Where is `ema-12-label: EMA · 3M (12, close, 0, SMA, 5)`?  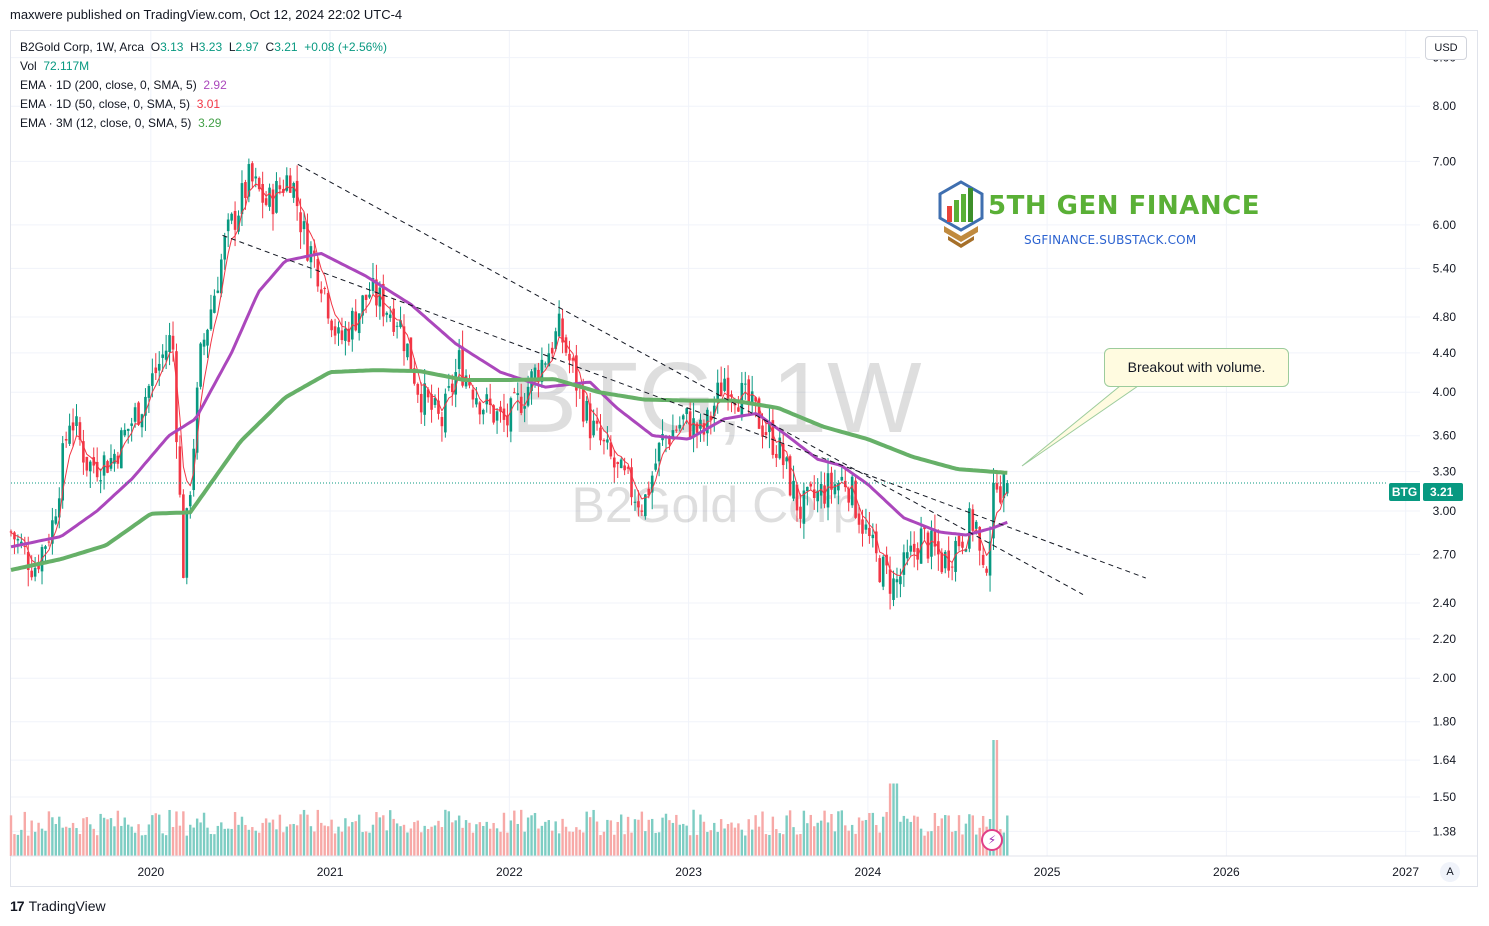
ema-12-label: EMA · 3M (12, close, 0, SMA, 5) is located at coordinates (106, 123).